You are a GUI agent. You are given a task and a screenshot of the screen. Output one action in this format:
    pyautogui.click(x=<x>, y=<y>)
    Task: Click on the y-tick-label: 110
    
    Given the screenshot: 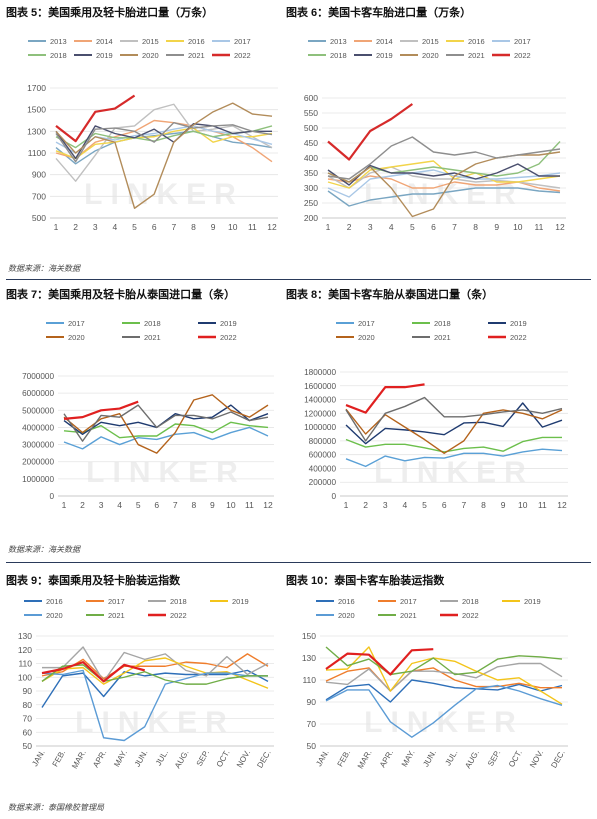 What is the action you would take?
    pyautogui.click(x=309, y=680)
    